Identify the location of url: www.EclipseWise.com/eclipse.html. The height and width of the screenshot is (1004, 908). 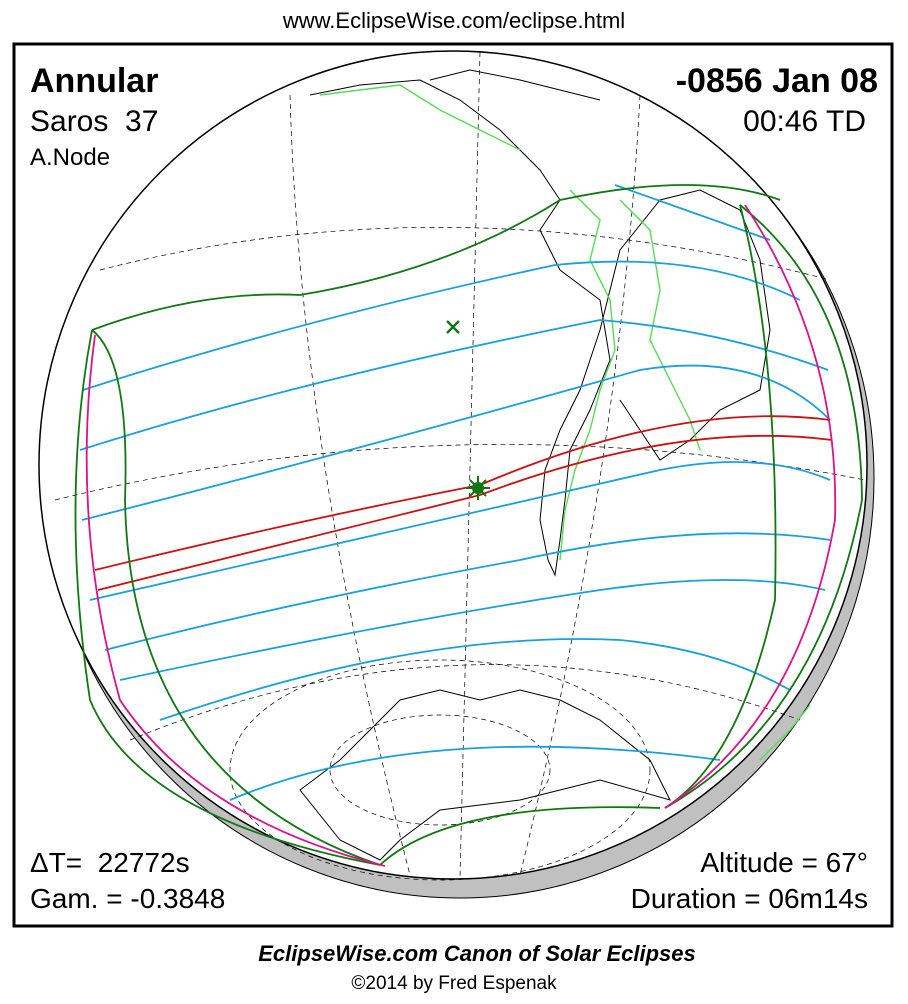
(453, 20).